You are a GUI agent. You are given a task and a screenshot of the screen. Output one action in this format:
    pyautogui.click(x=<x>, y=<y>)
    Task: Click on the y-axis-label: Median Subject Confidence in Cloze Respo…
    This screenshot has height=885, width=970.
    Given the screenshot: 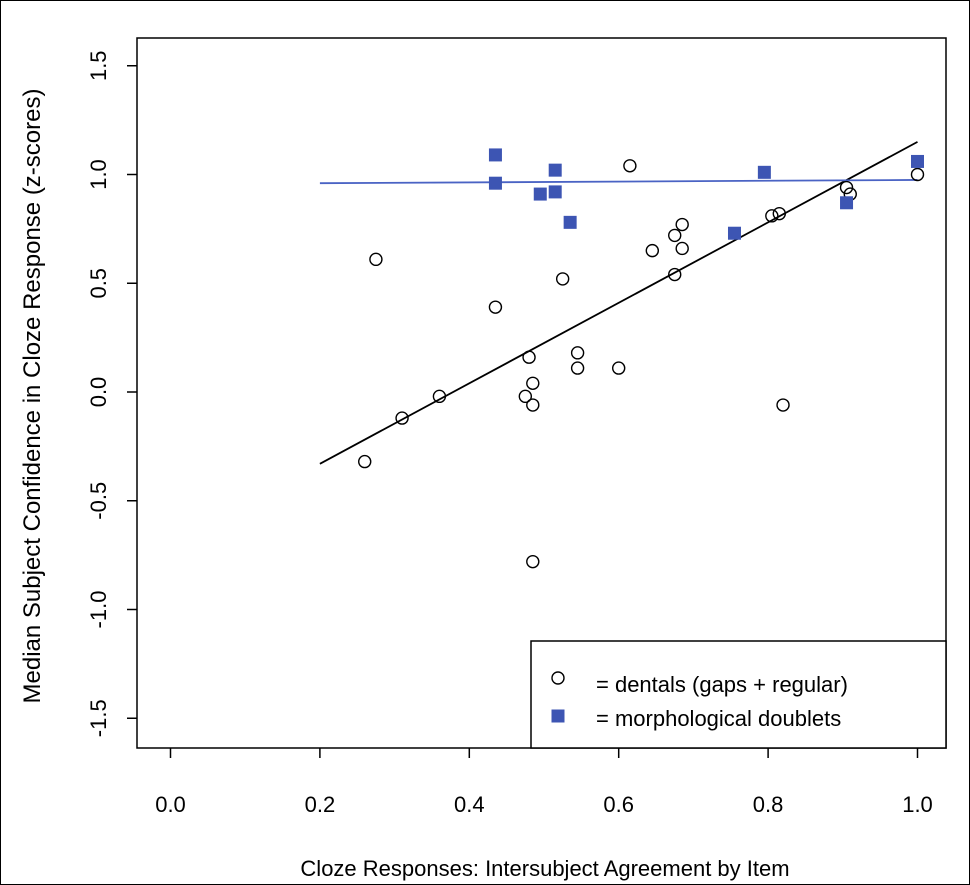 What is the action you would take?
    pyautogui.click(x=32, y=396)
    